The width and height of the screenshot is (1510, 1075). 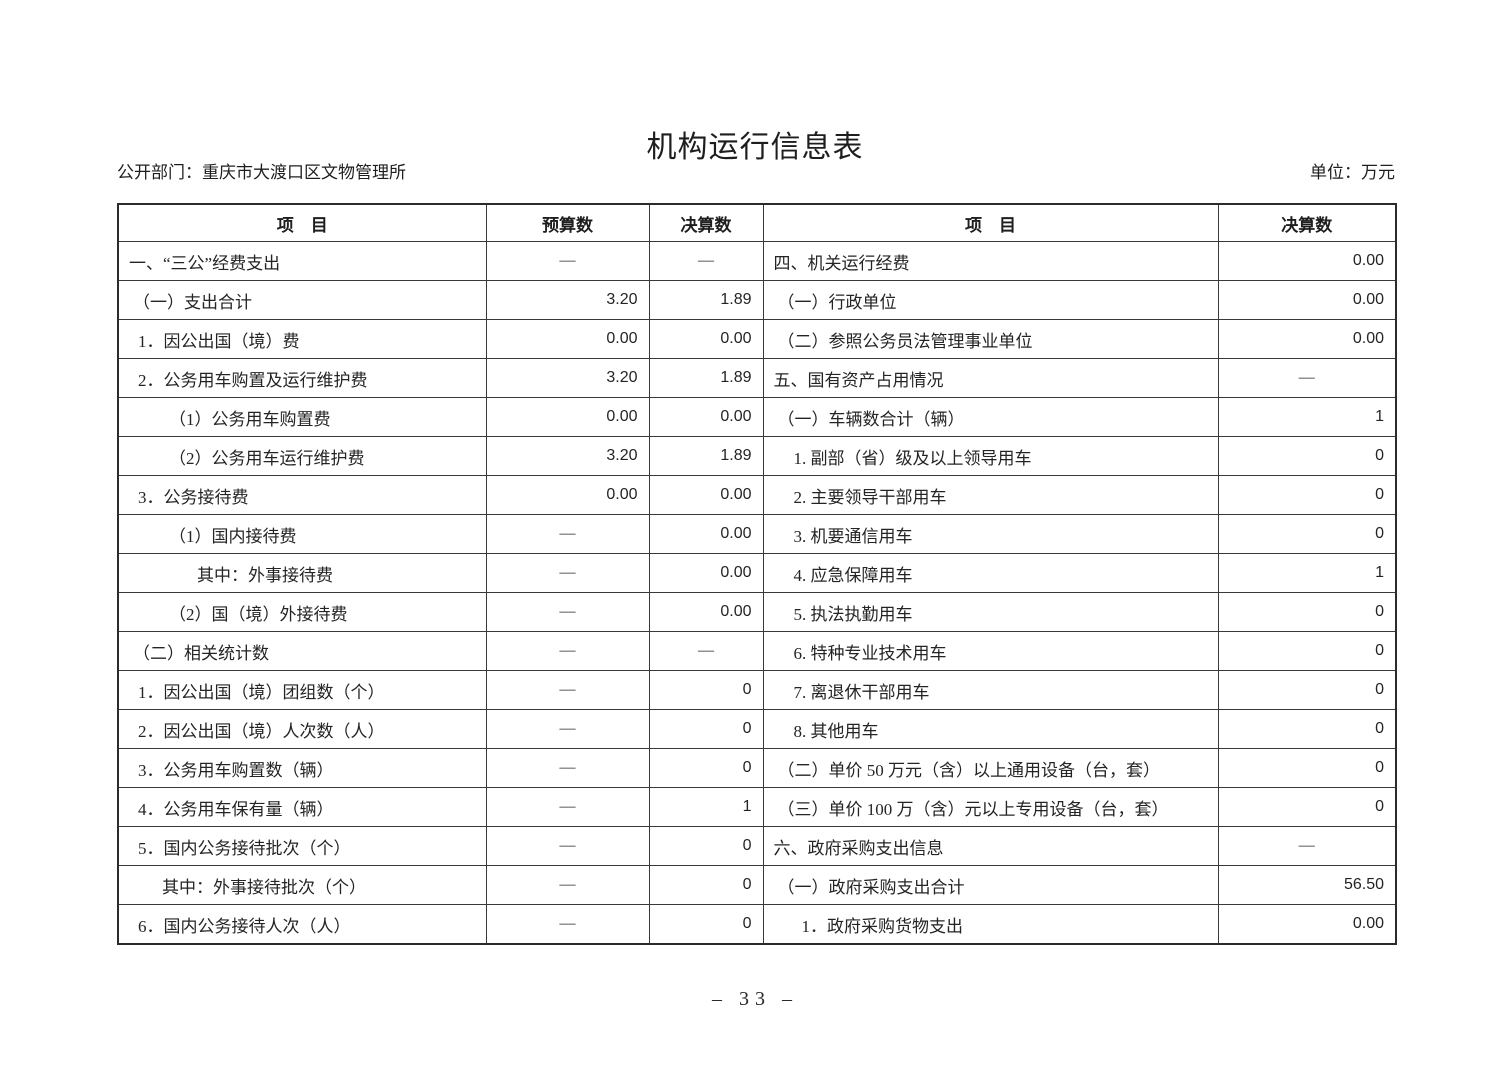 I want to click on header-final-left: 决算数, so click(x=706, y=222).